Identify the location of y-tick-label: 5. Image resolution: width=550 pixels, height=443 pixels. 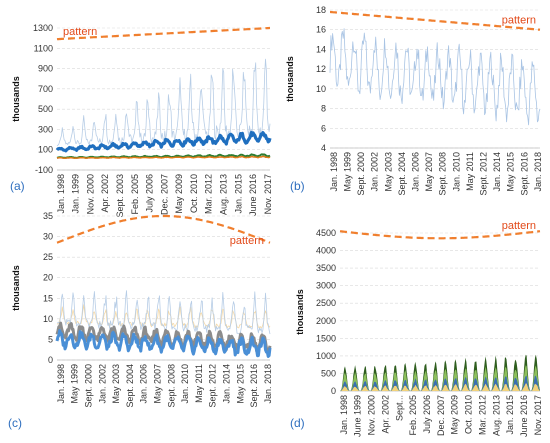
(50, 339).